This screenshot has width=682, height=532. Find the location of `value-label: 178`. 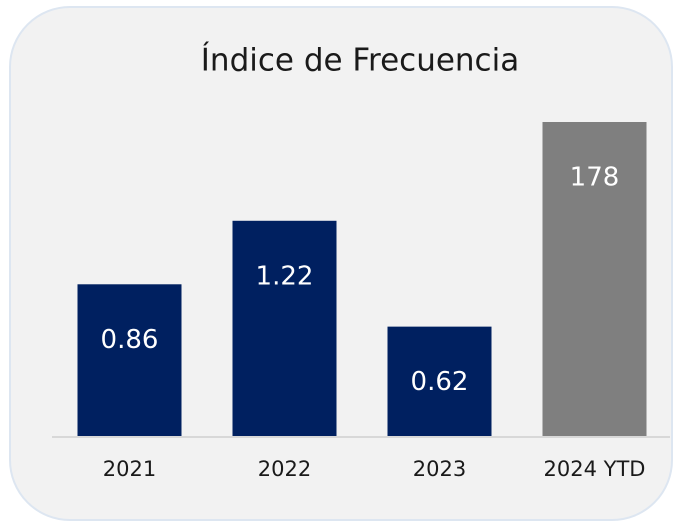

value-label: 178 is located at coordinates (595, 178).